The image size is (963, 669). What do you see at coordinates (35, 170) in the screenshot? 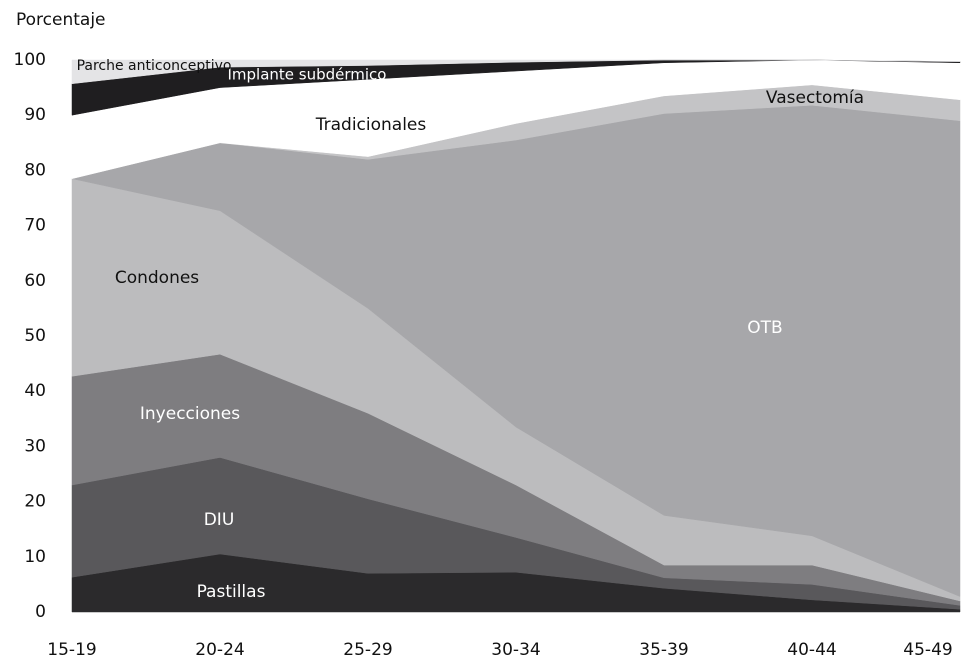
I see `y-tick-label: 80` at bounding box center [35, 170].